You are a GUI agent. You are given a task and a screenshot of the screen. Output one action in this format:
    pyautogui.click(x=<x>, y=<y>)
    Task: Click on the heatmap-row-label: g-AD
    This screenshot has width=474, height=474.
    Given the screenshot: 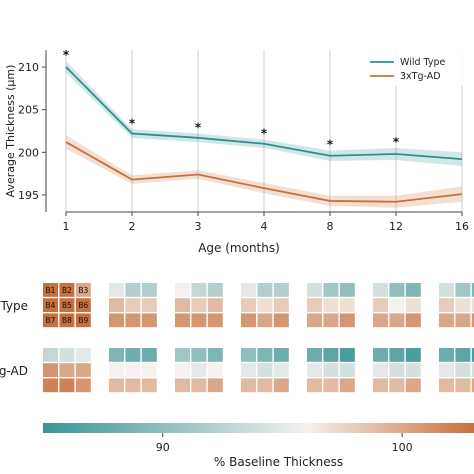 What is the action you would take?
    pyautogui.click(x=14, y=371)
    